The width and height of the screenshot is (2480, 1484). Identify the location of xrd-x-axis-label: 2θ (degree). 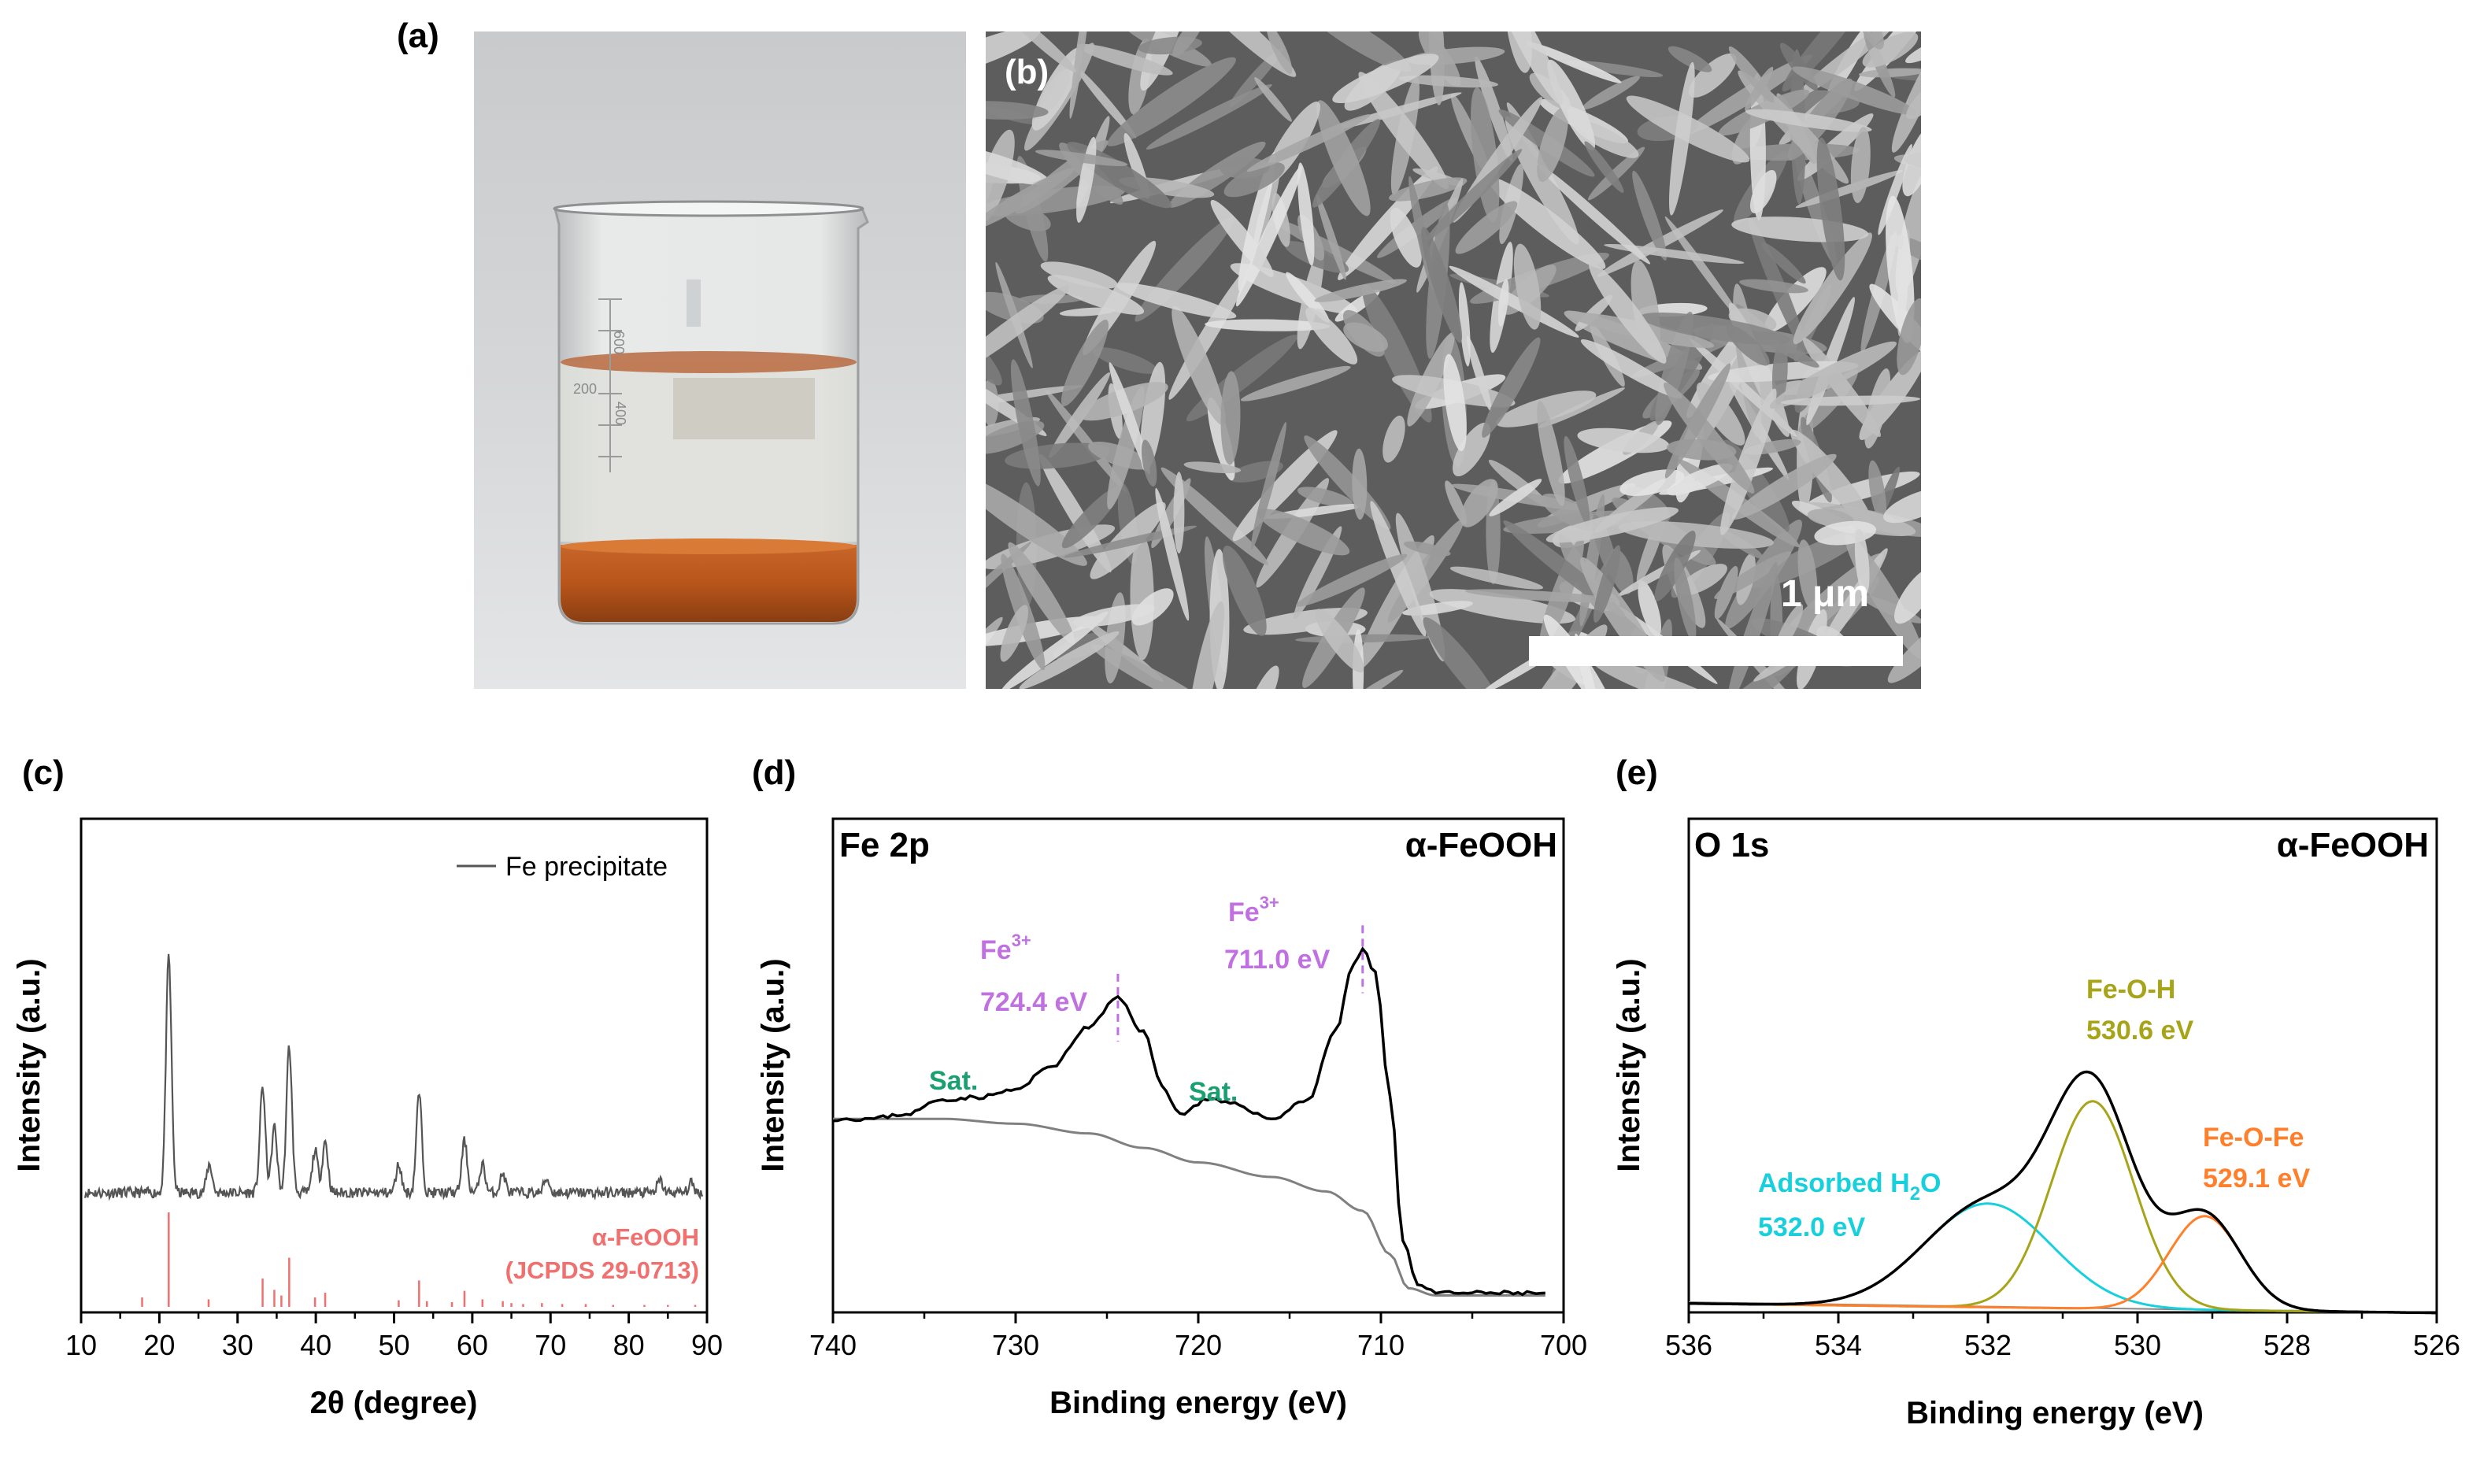
(394, 1403).